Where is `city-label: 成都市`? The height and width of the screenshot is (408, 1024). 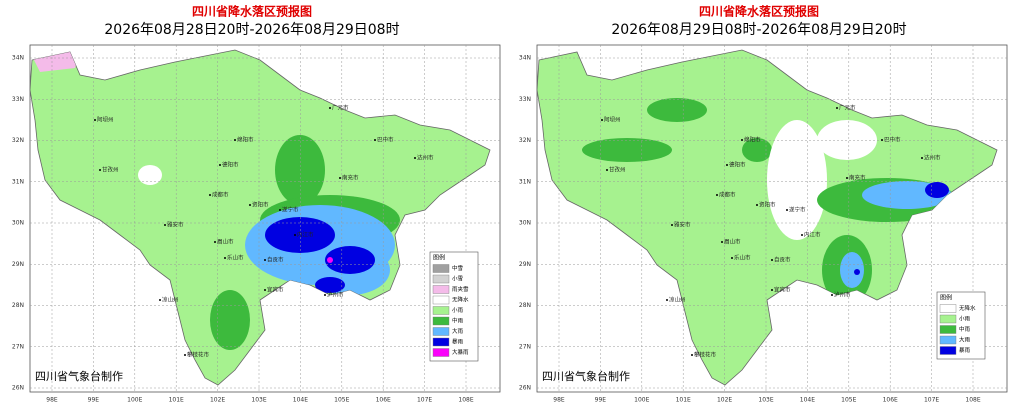 city-label: 成都市 is located at coordinates (220, 195).